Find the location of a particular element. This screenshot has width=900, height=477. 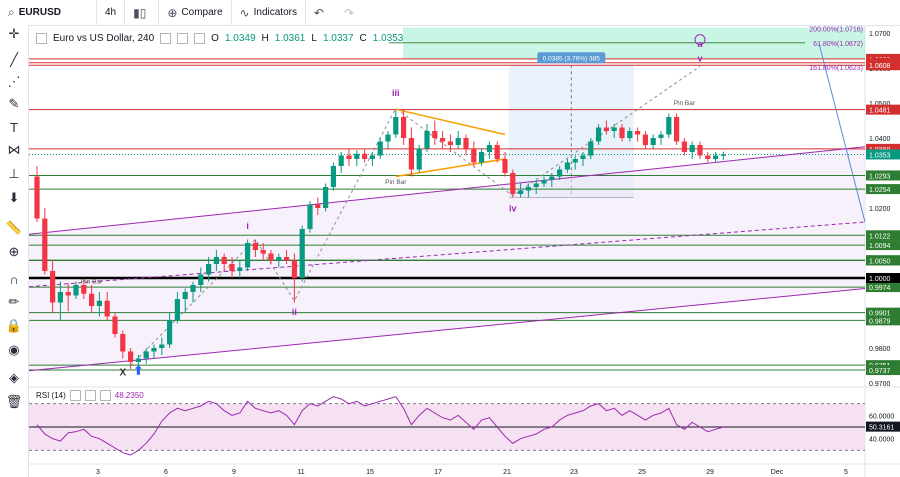

crosshair-icon: ✛ is located at coordinates (14, 33).